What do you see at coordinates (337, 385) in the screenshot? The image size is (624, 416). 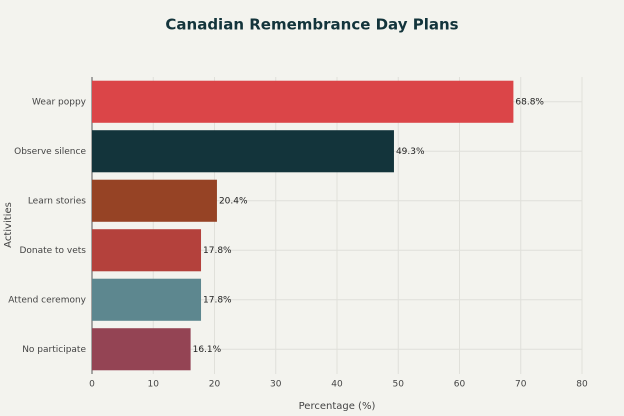 I see `x-tick-label: 40` at bounding box center [337, 385].